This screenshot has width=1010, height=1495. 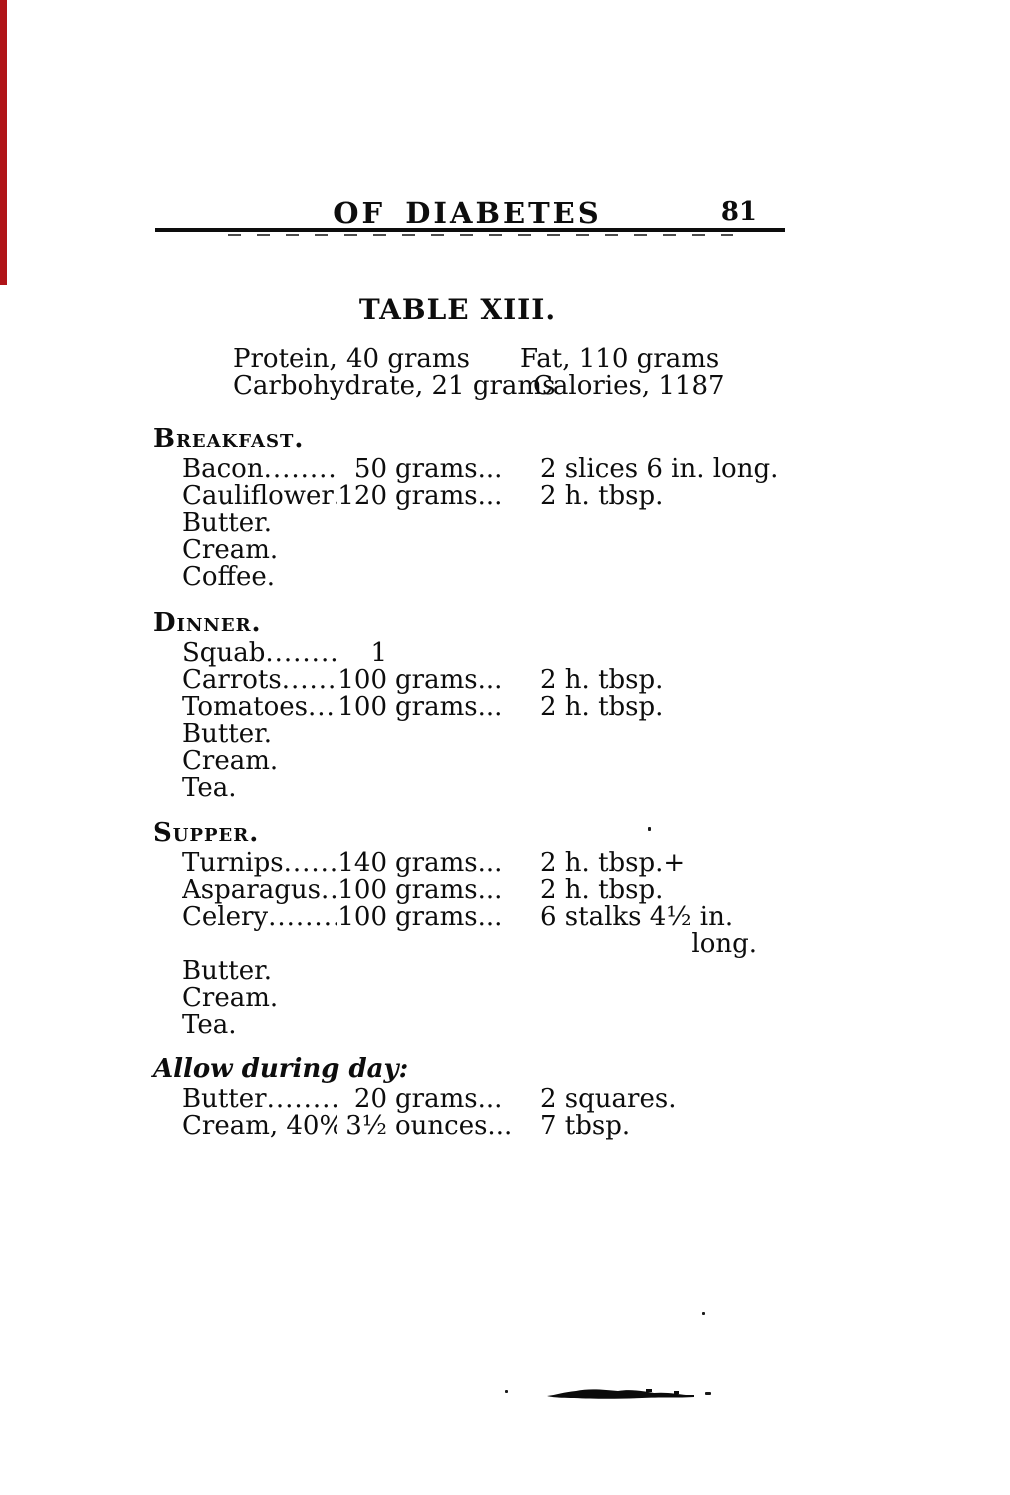 What do you see at coordinates (224, 653) in the screenshot?
I see `item-name: Squab` at bounding box center [224, 653].